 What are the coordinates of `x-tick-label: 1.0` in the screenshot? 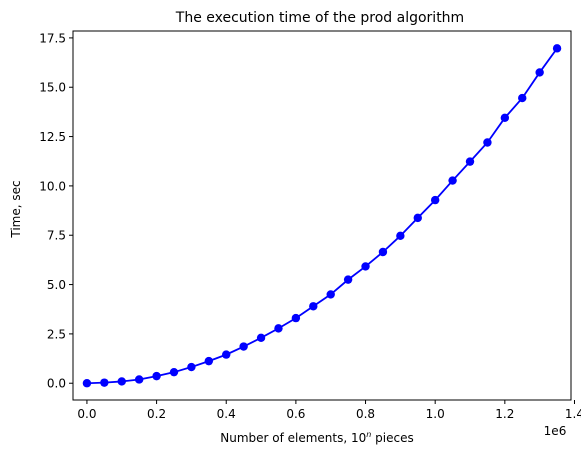 It's located at (435, 414).